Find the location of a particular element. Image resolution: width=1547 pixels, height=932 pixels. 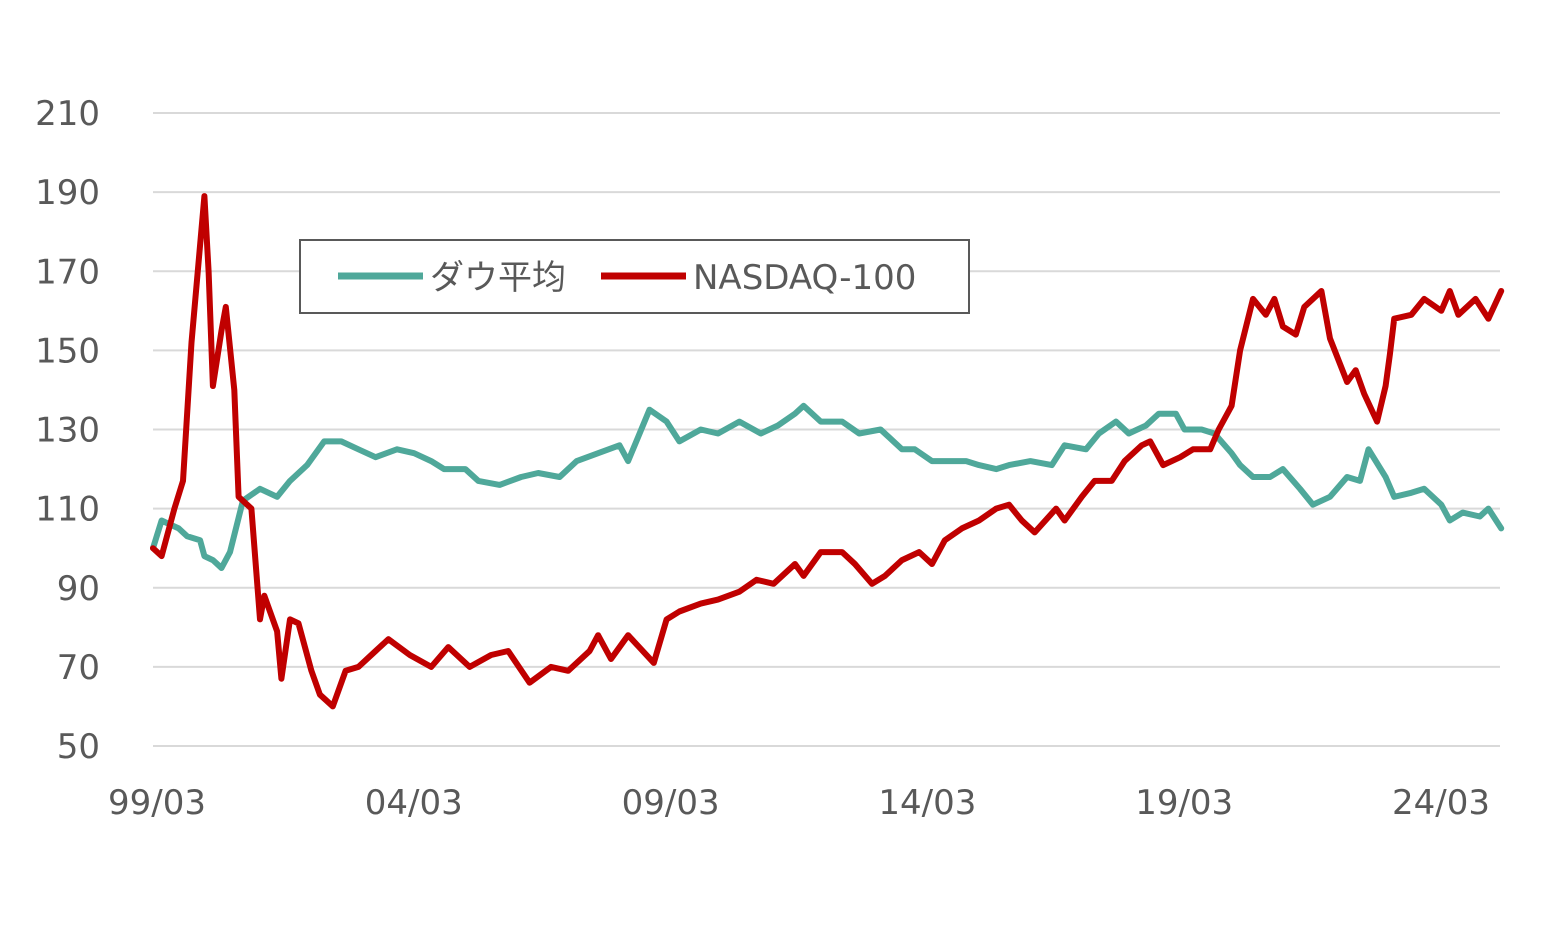

legend-label-dow: ダウ平均 is located at coordinates (498, 278).